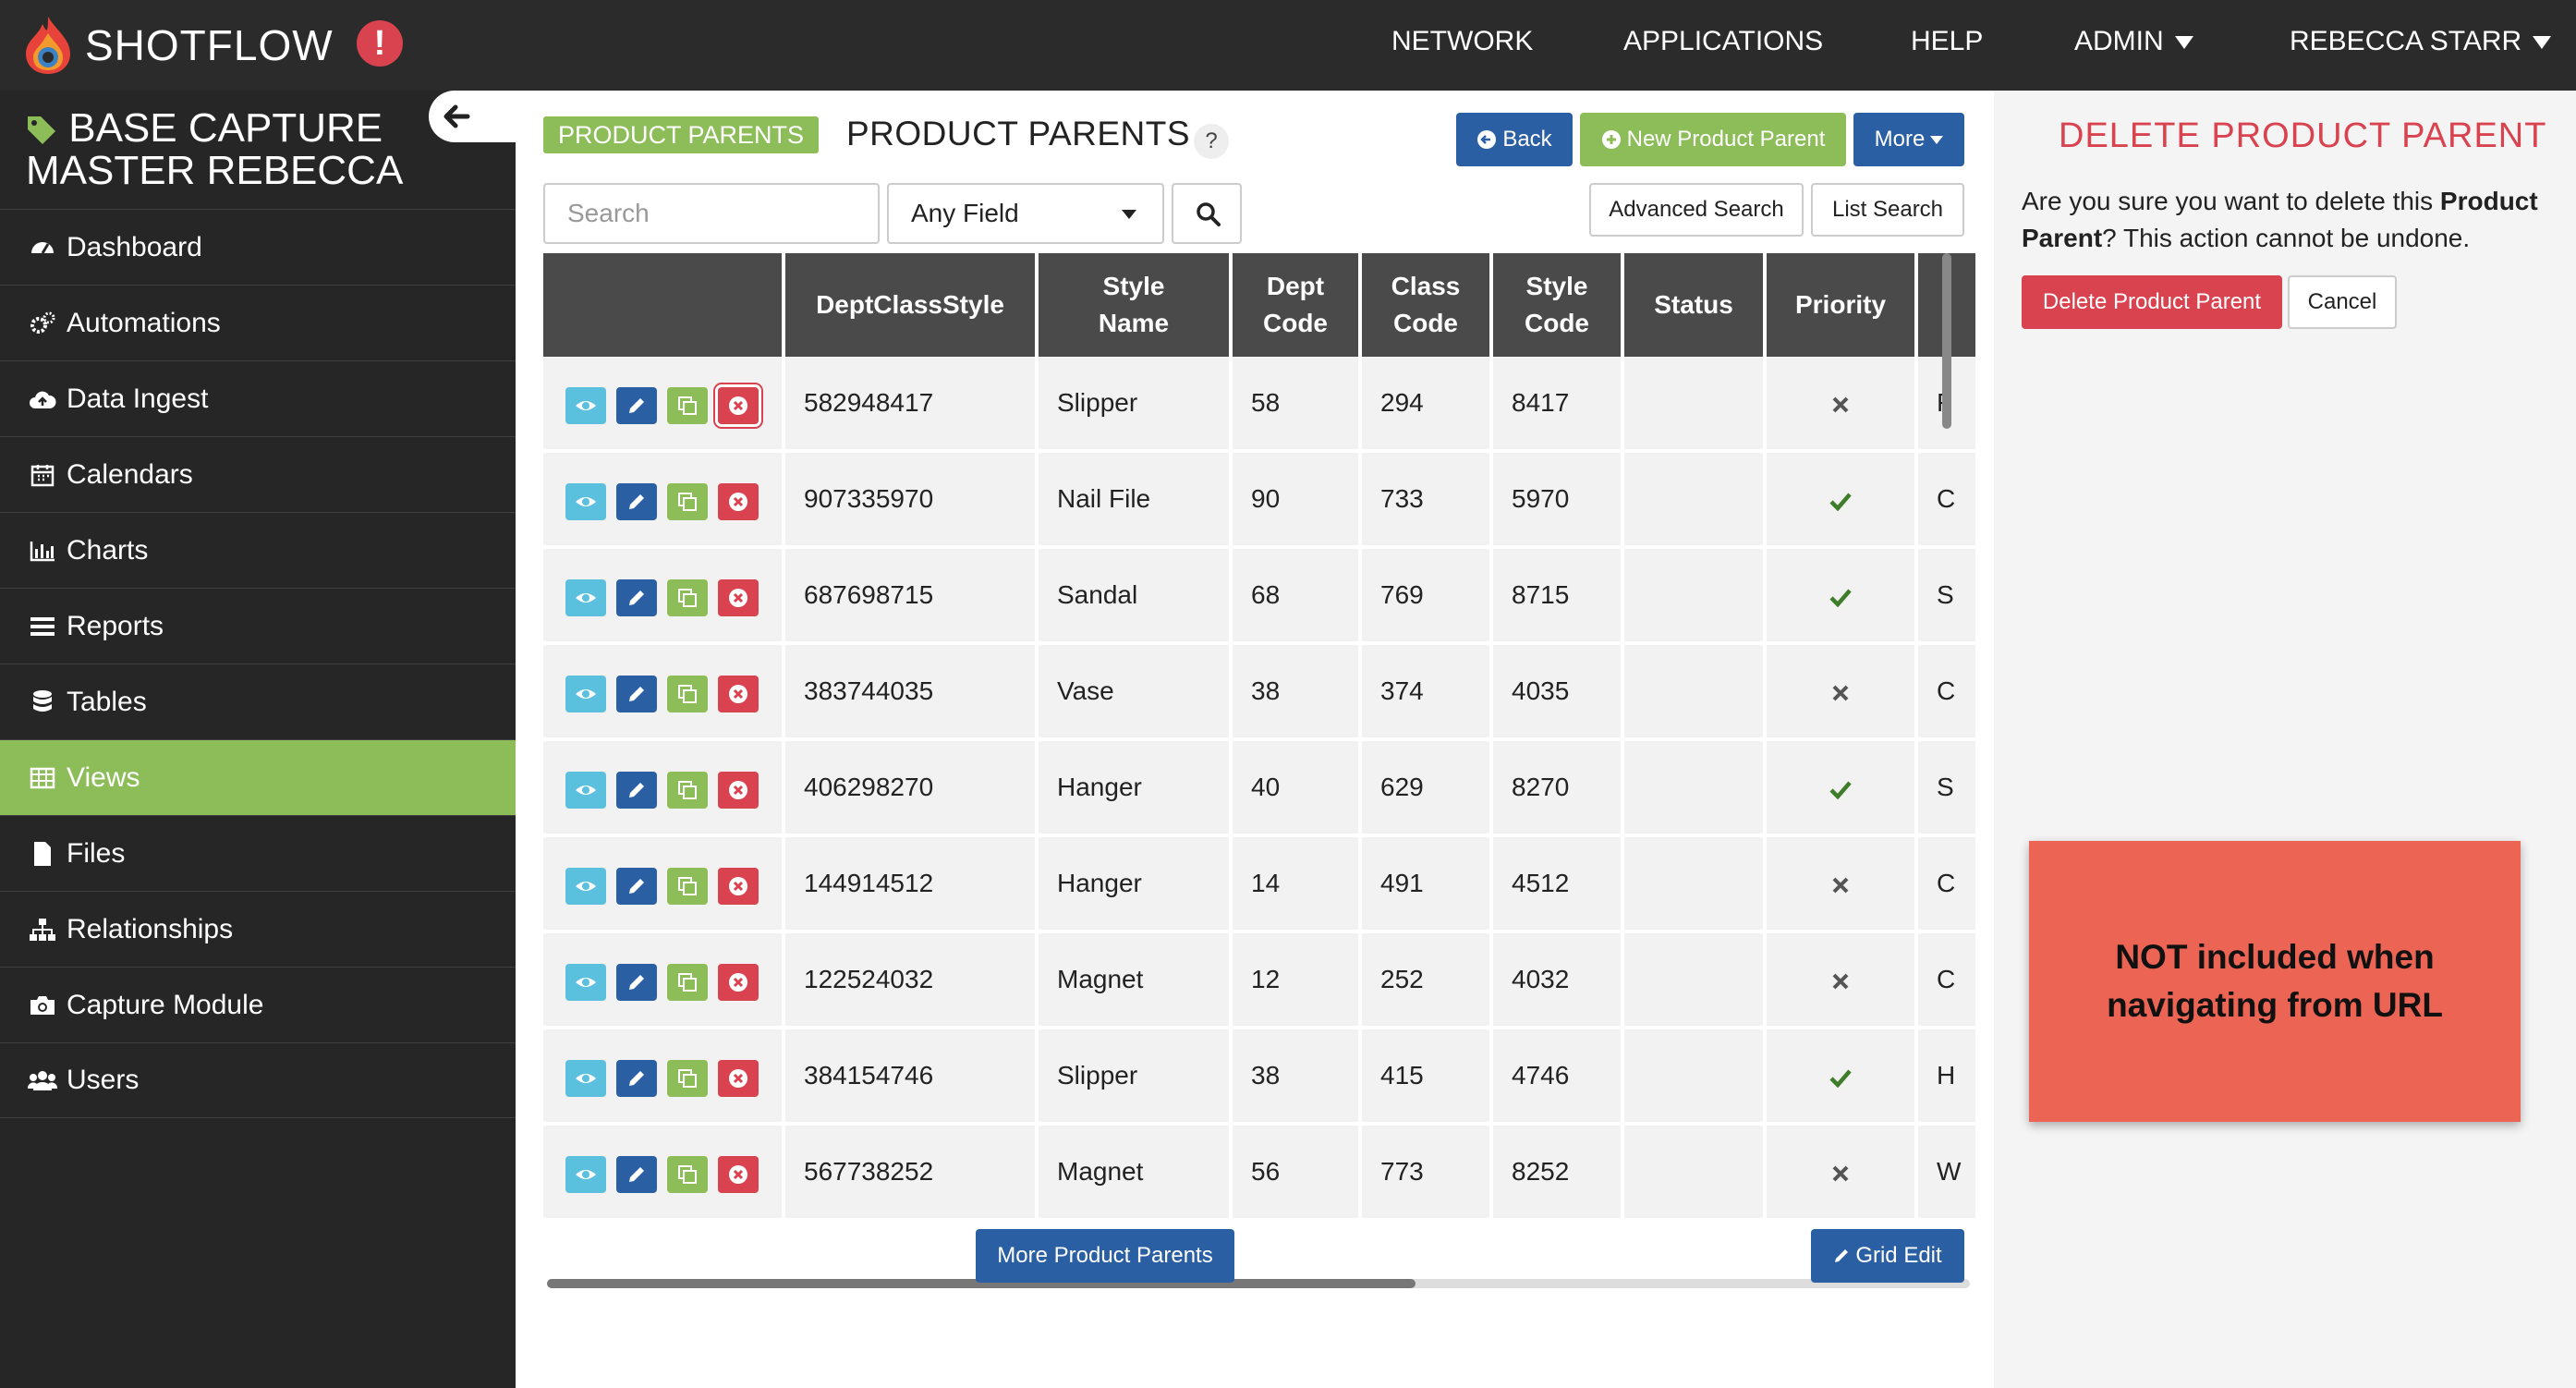  What do you see at coordinates (1887, 1256) in the screenshot?
I see `grid-edit-button: Grid Edit` at bounding box center [1887, 1256].